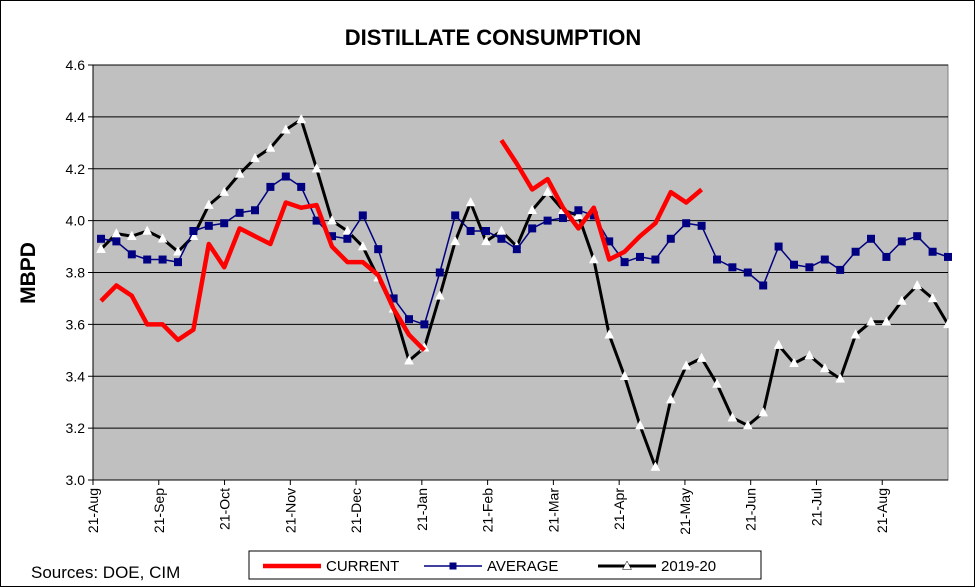 The height and width of the screenshot is (587, 975). I want to click on y-tick-label: 4.4, so click(76, 117).